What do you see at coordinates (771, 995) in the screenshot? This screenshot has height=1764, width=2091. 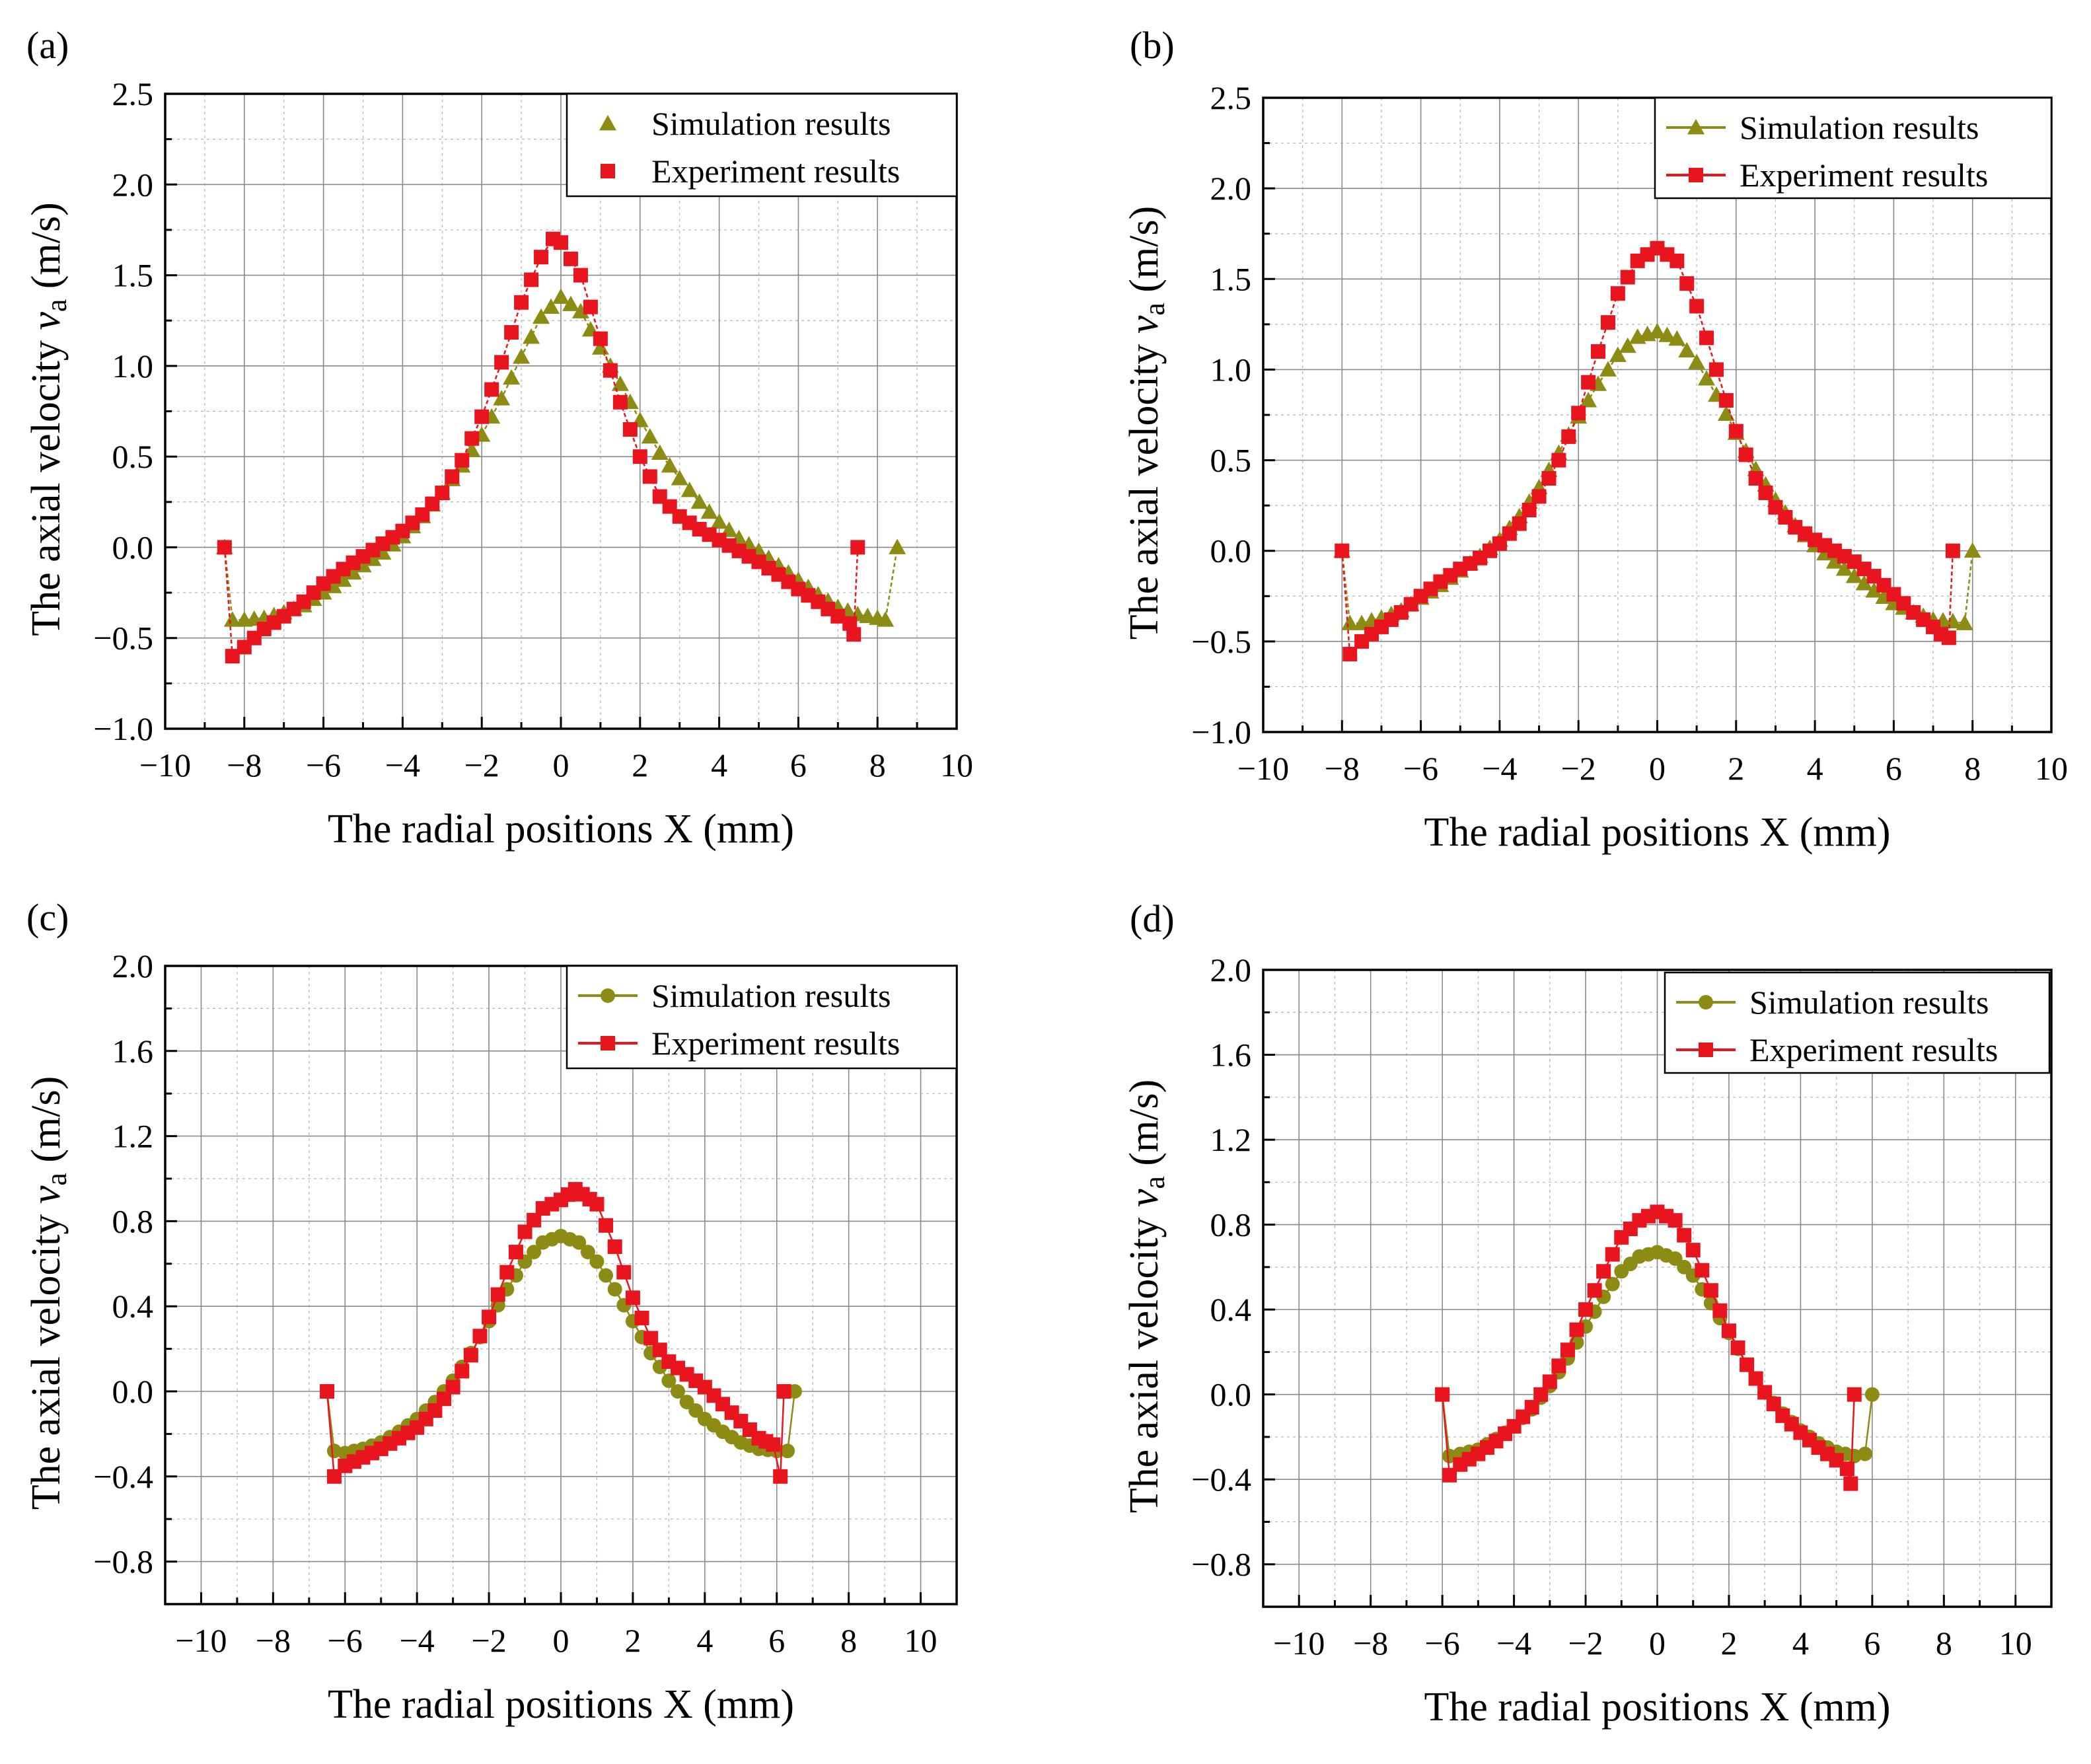 I see `legend-label-simulation: Simulation results` at bounding box center [771, 995].